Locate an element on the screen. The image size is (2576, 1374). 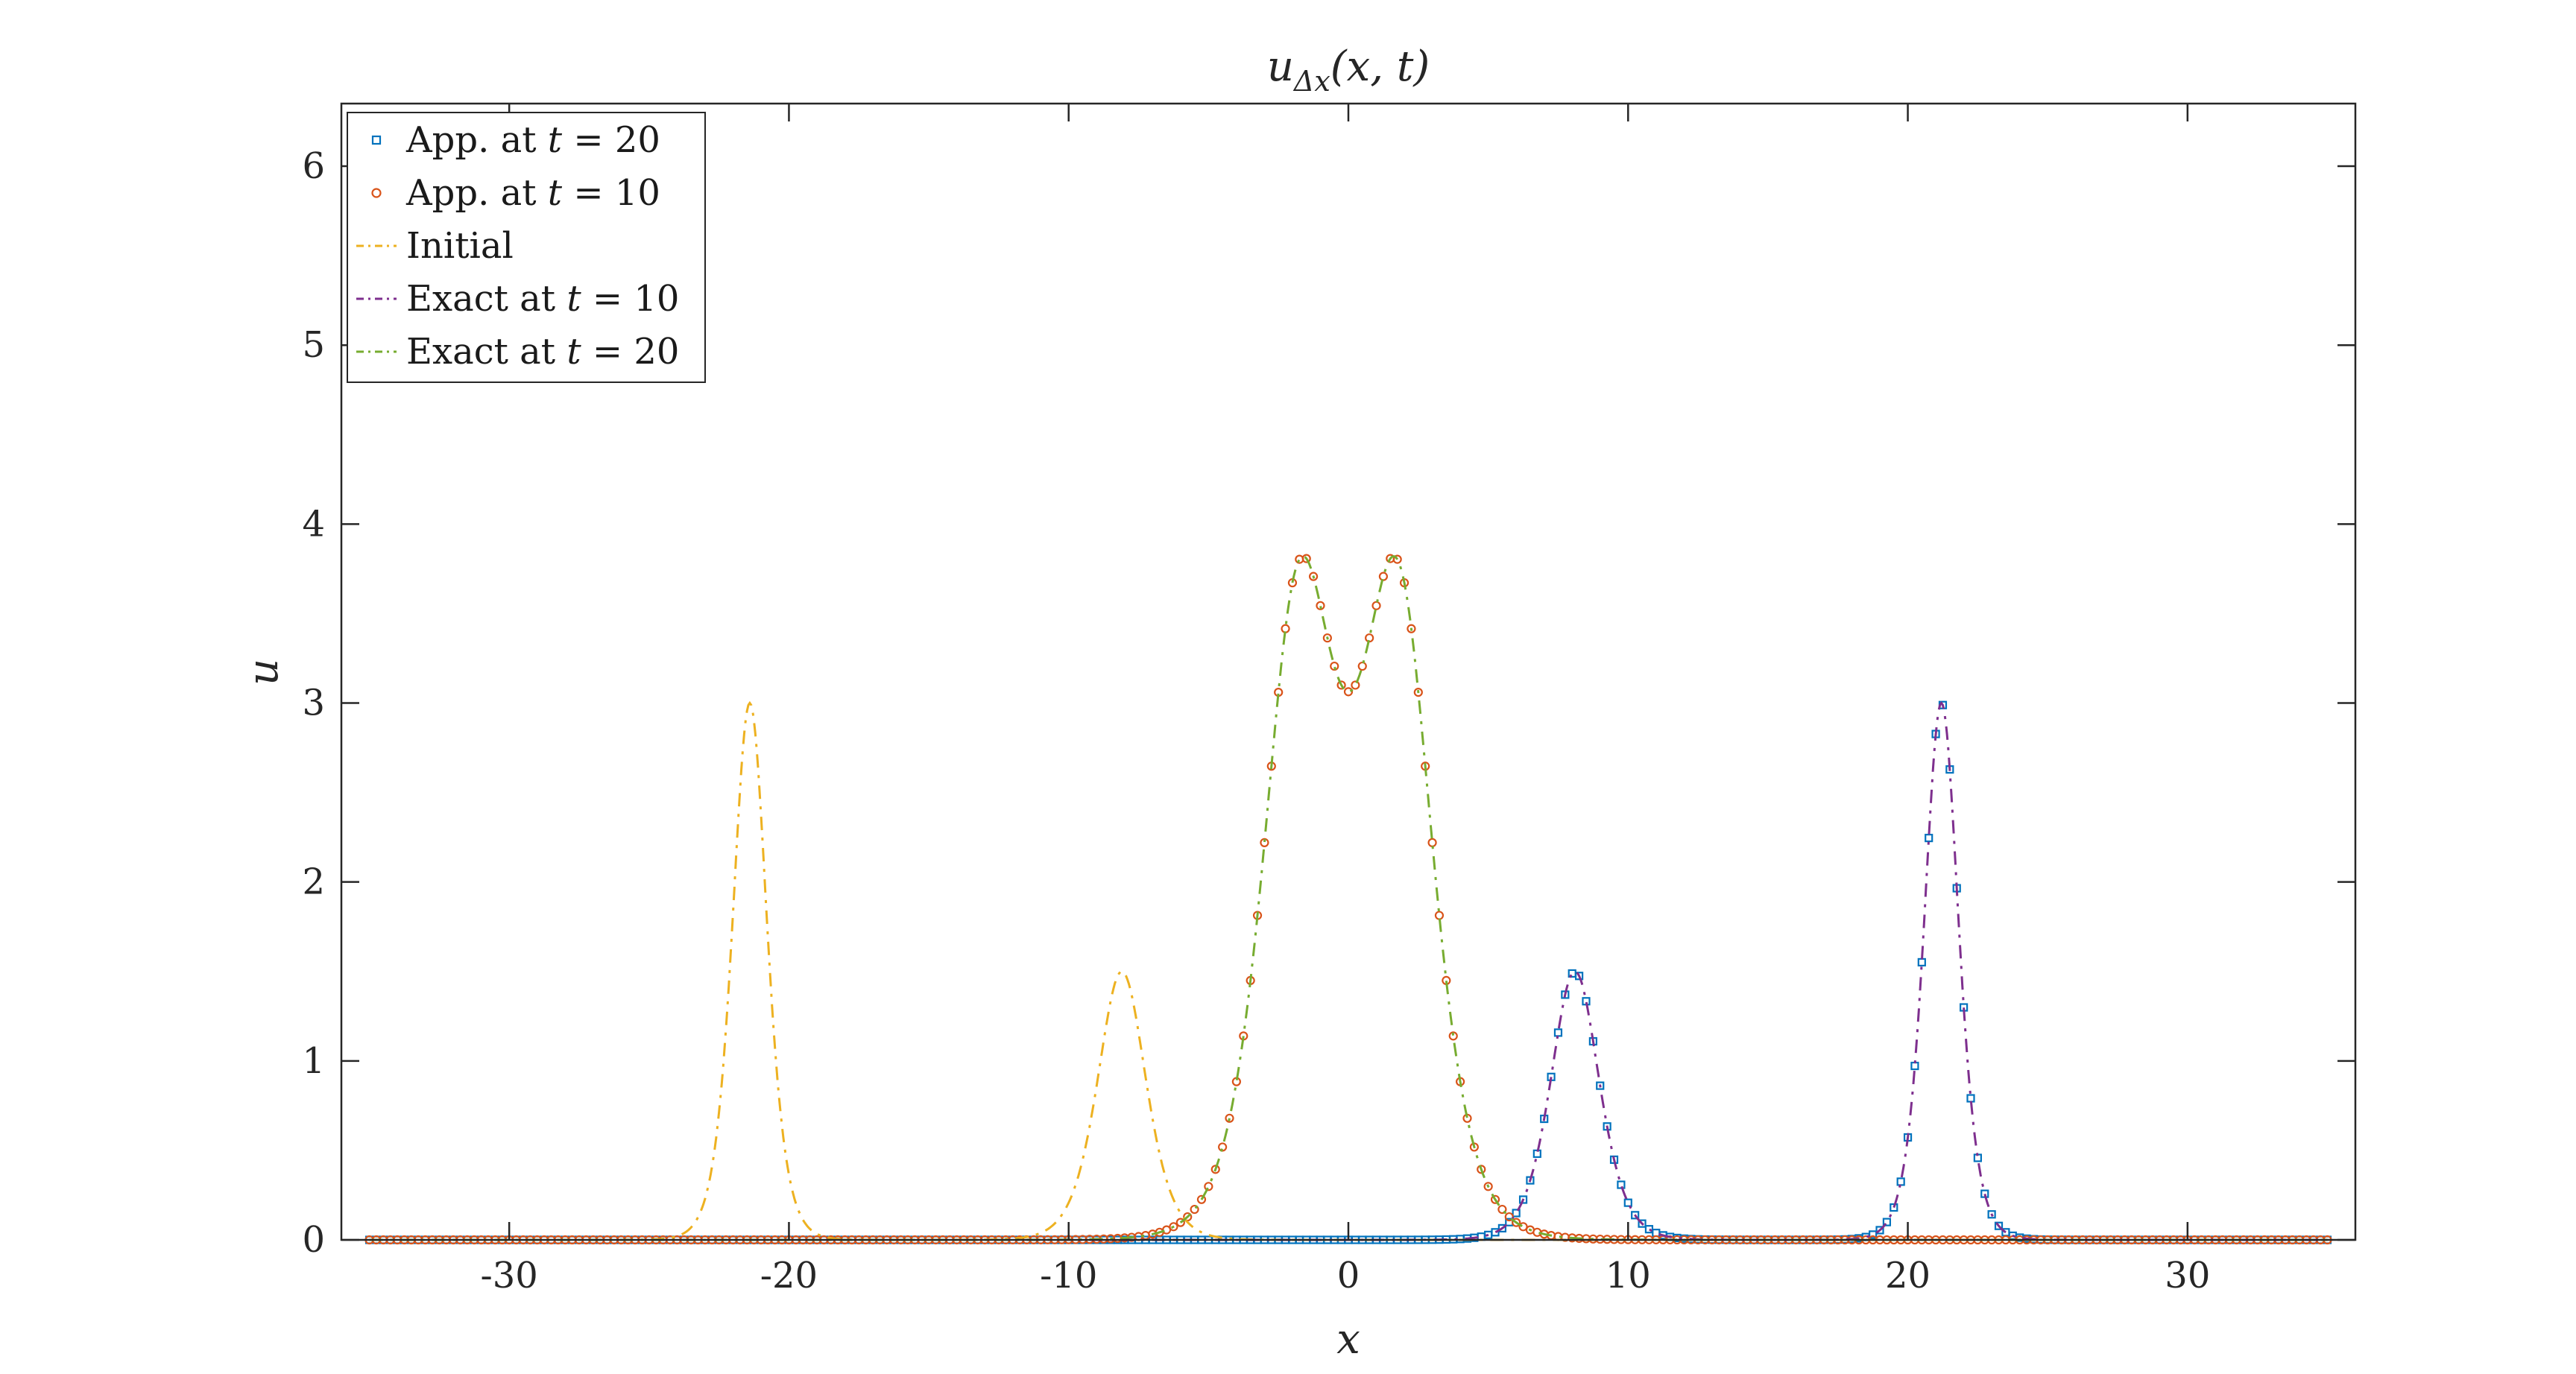
title-base: u is located at coordinates (1280, 66).